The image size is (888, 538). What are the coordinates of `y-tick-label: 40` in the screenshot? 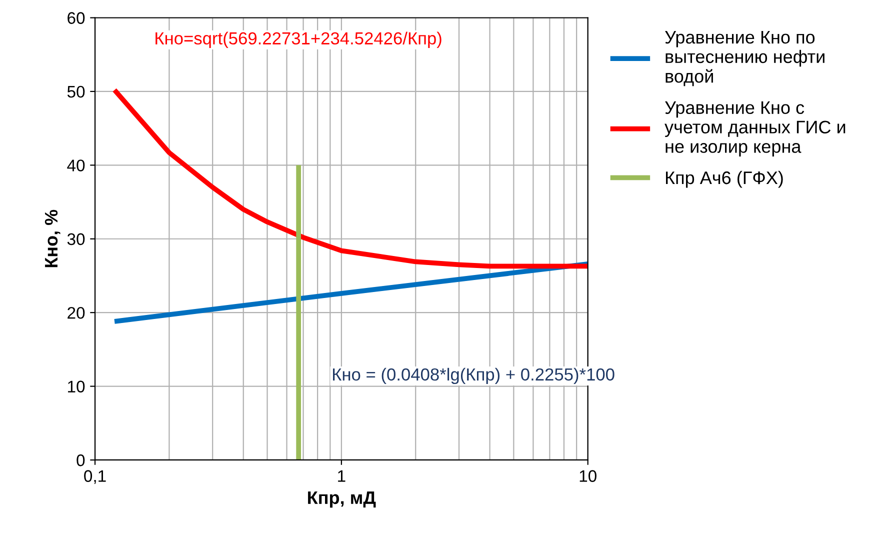 It's located at (76, 166).